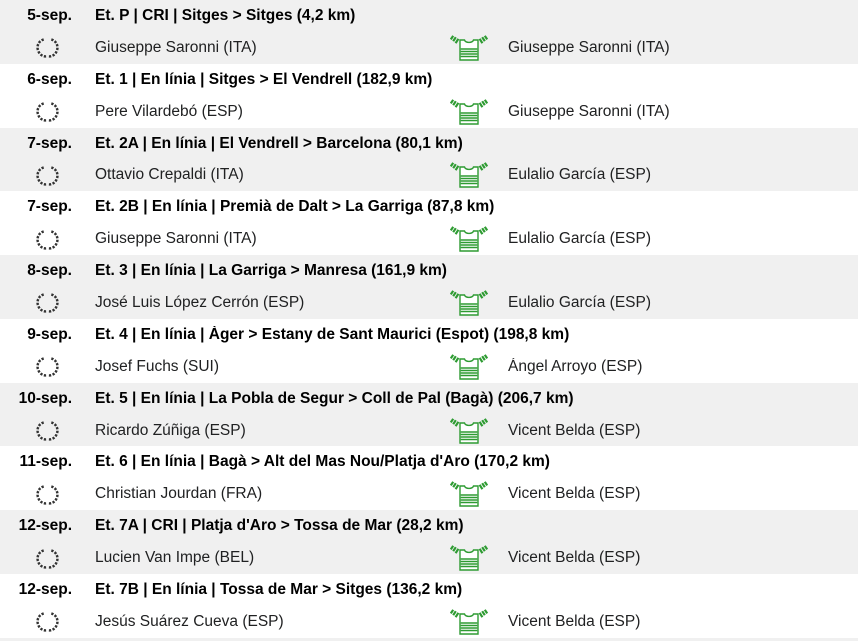 Image resolution: width=858 pixels, height=641 pixels. Describe the element at coordinates (189, 621) in the screenshot. I see `stage-winner: Jesús Suárez Cueva (ESP)` at that location.